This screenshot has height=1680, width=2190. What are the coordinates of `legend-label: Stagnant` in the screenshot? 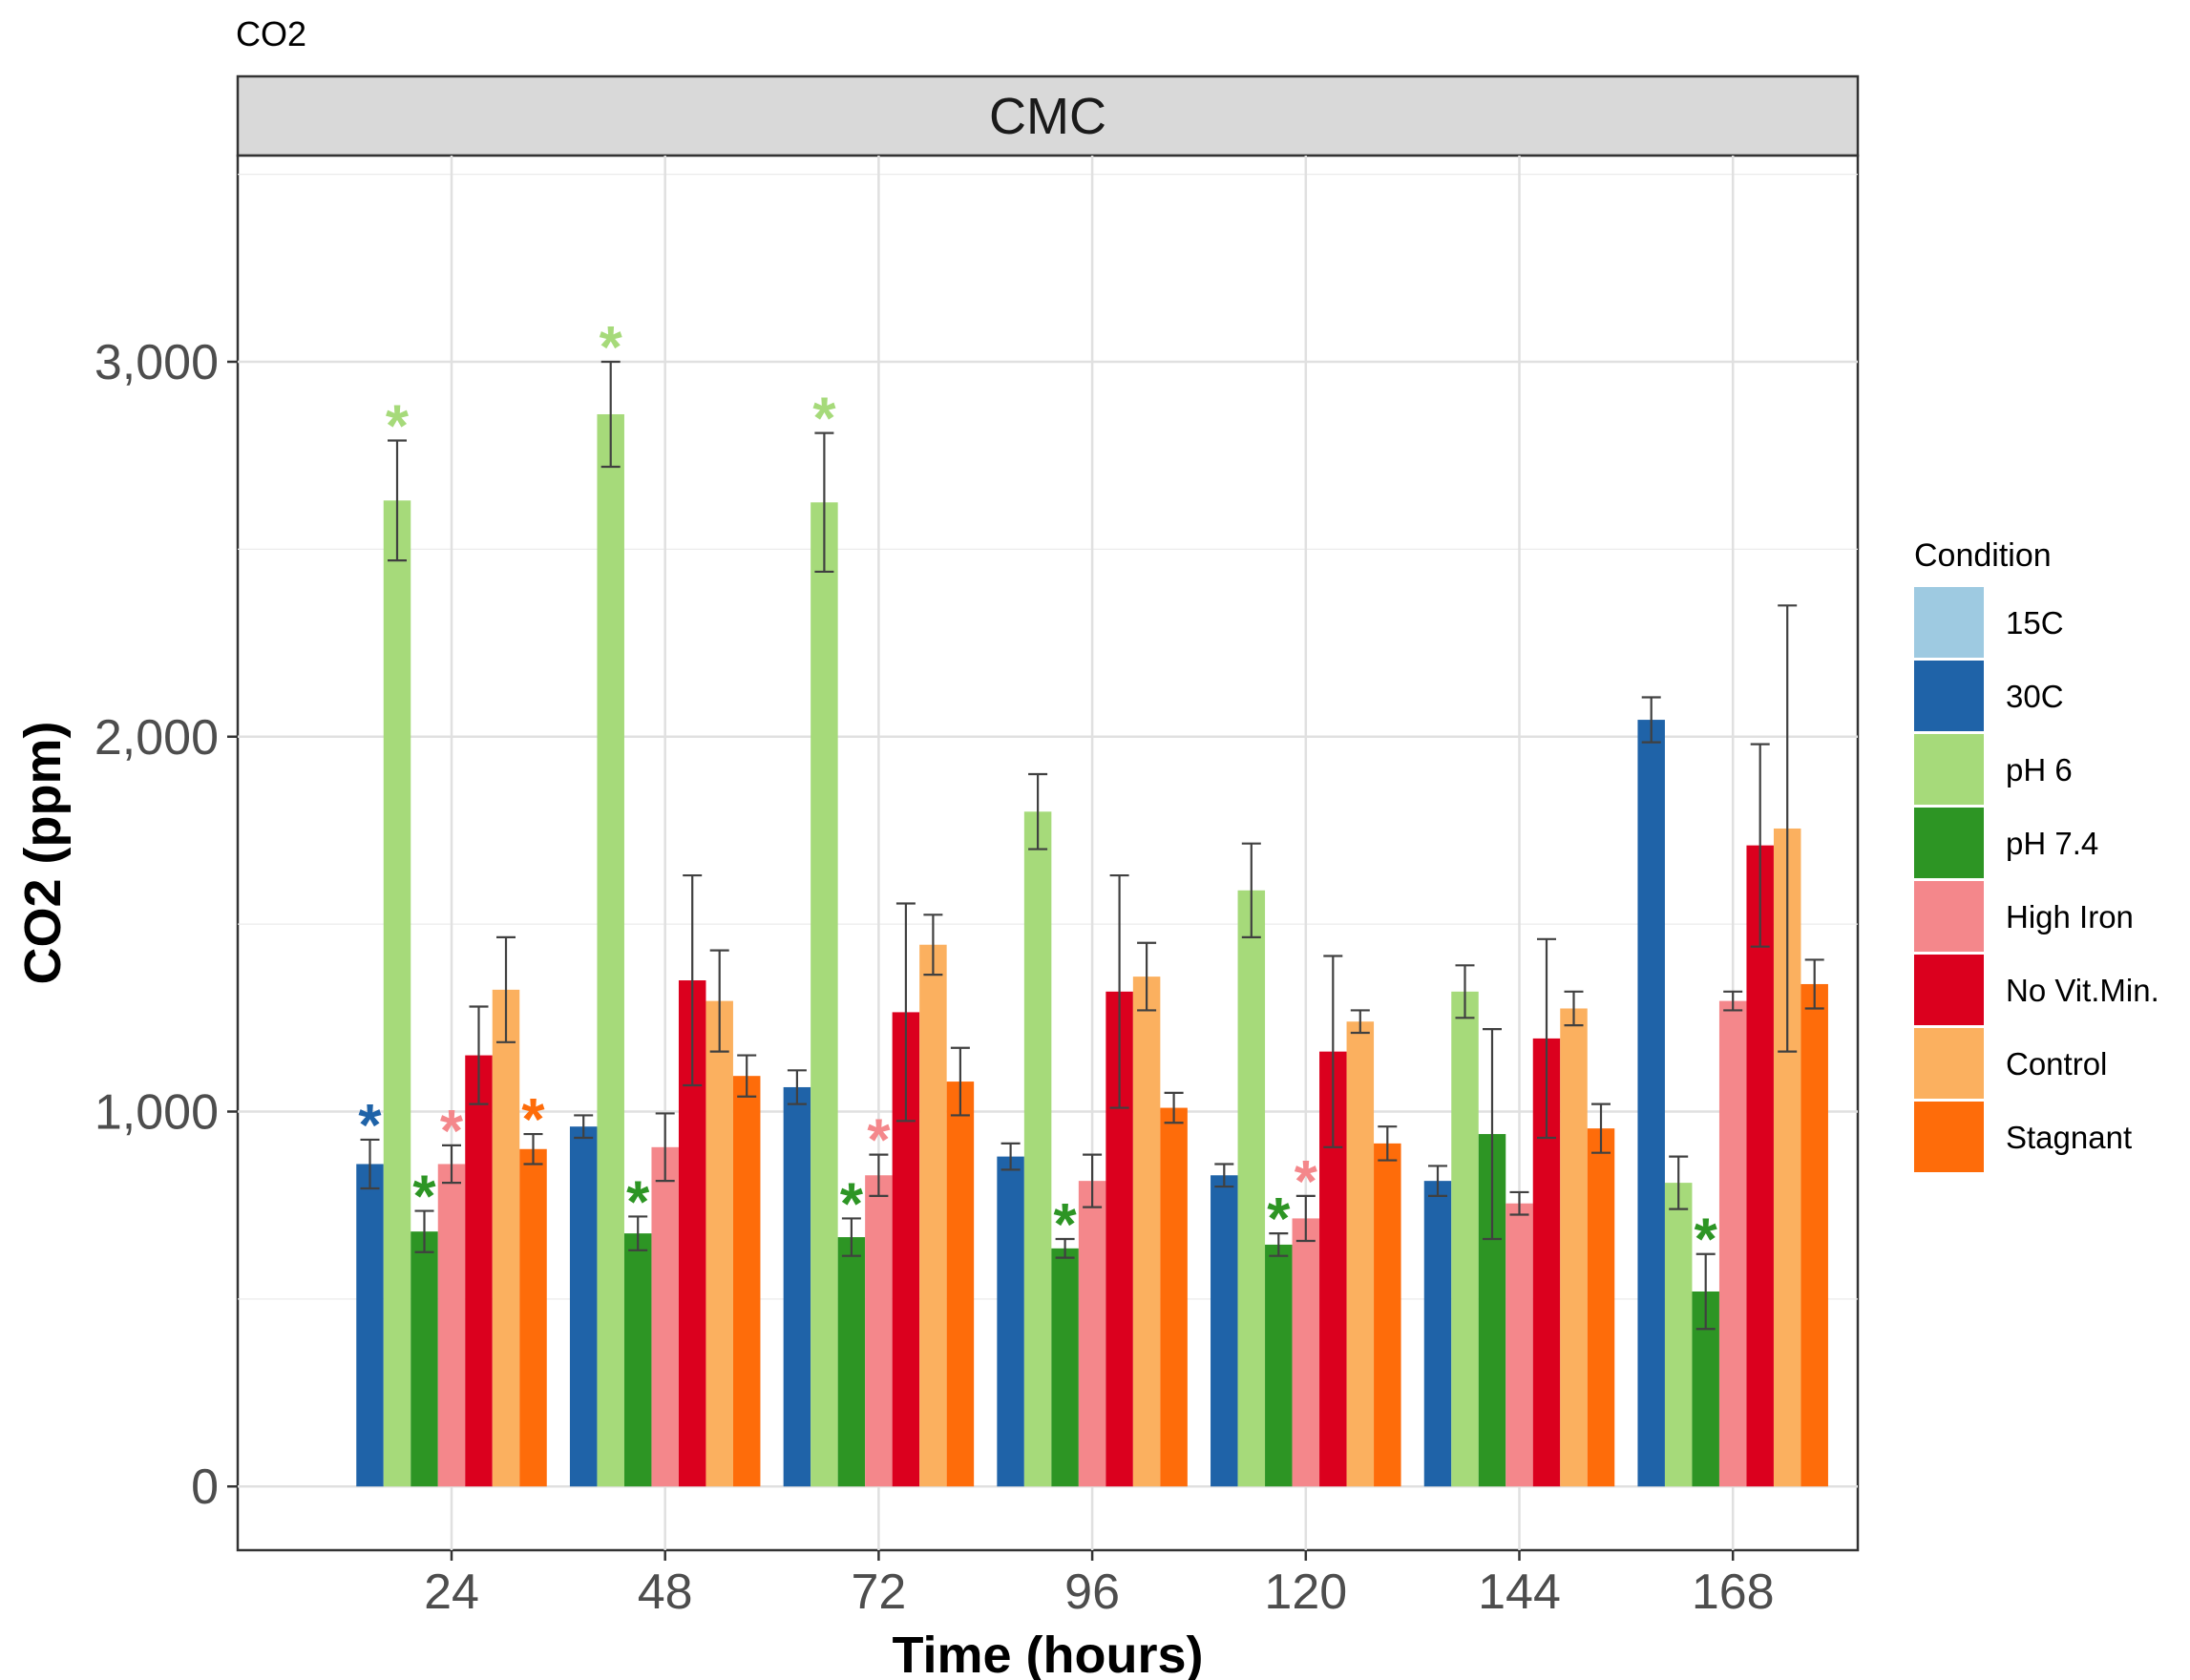 It's located at (2069, 1138).